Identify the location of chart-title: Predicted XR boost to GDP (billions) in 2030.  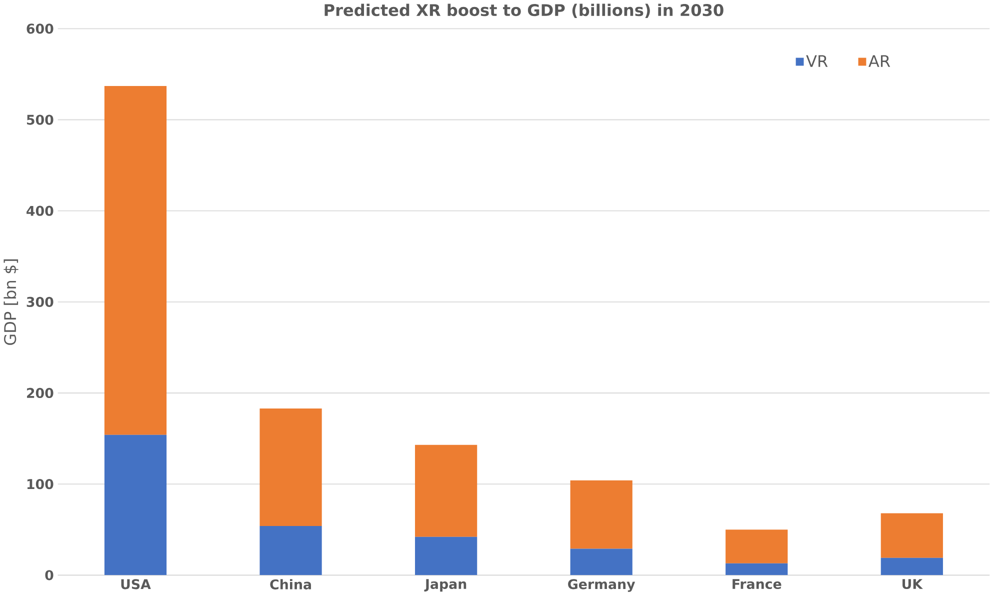
(524, 11).